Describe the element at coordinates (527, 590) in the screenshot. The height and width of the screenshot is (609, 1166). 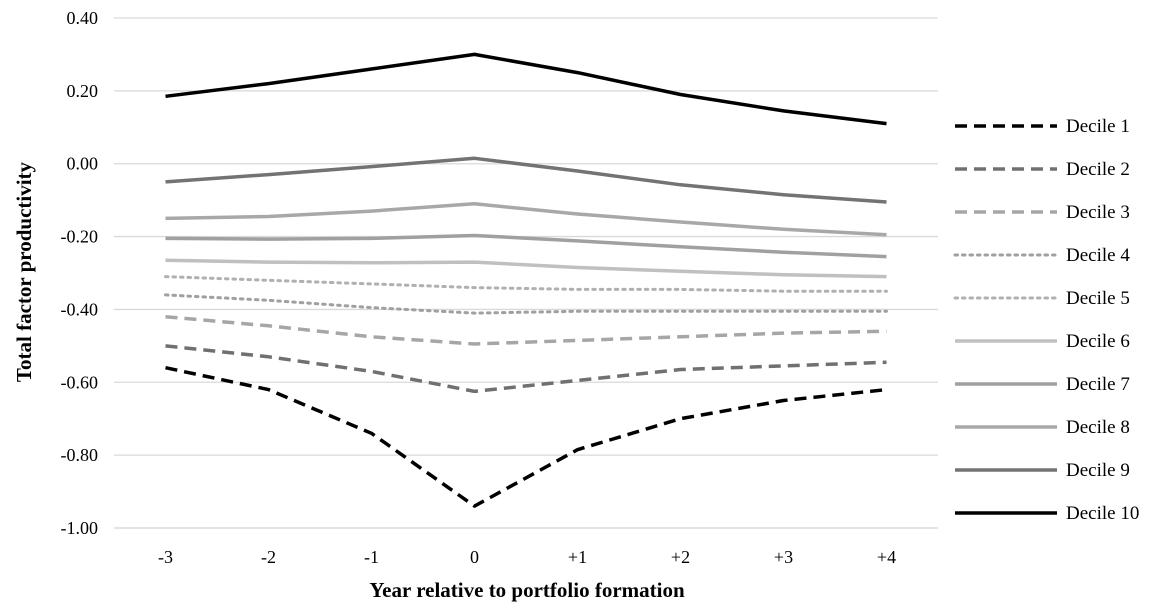
I see `x-axis-title: Year relative to portfolio formation` at that location.